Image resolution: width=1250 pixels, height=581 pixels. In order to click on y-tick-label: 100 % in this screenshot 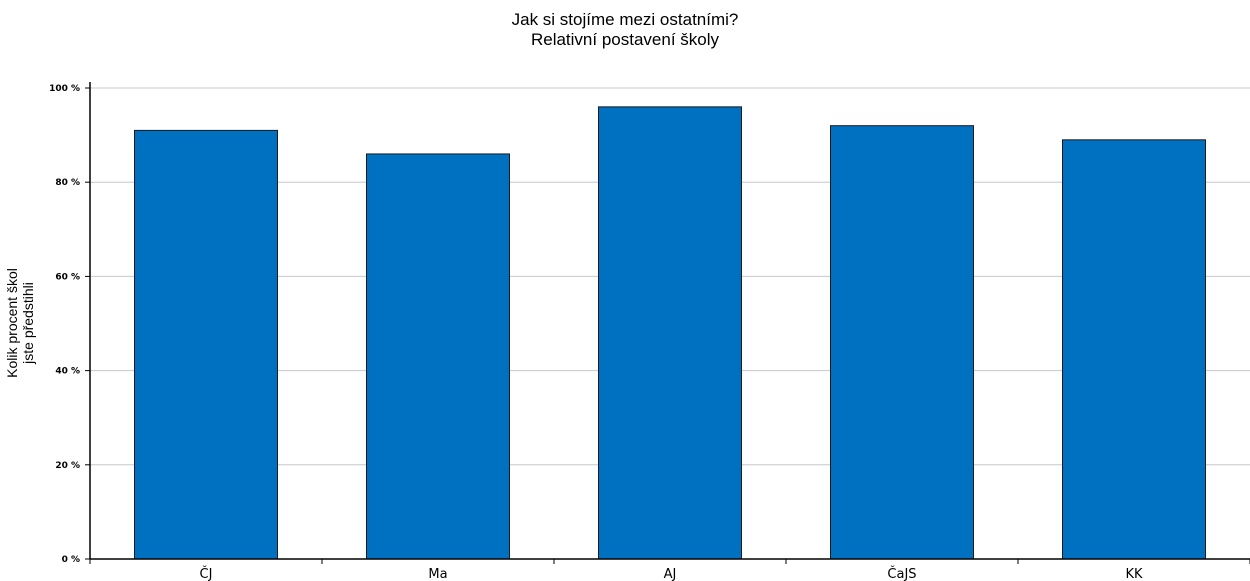, I will do `click(64, 89)`.